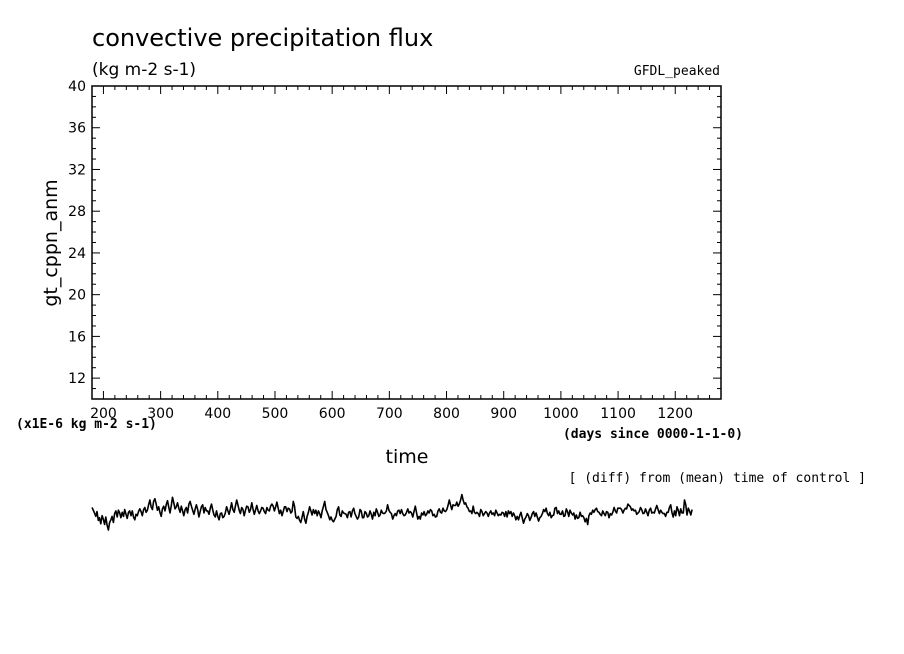 This screenshot has width=904, height=654. Describe the element at coordinates (262, 38) in the screenshot. I see `chart-title: convective precipitation flux` at that location.